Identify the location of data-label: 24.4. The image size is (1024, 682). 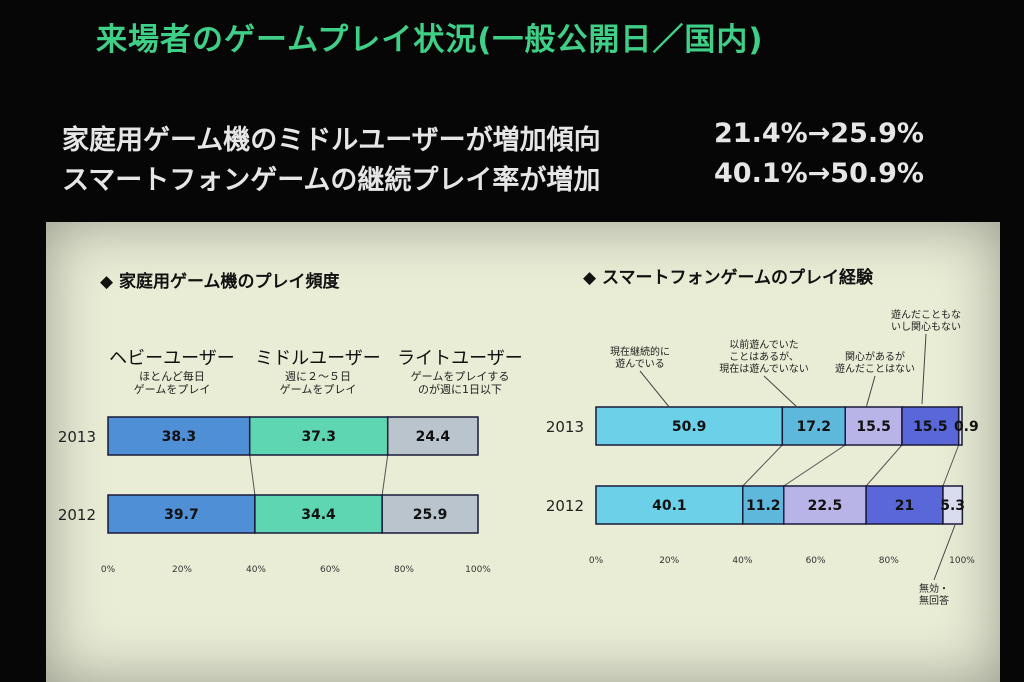
(433, 437).